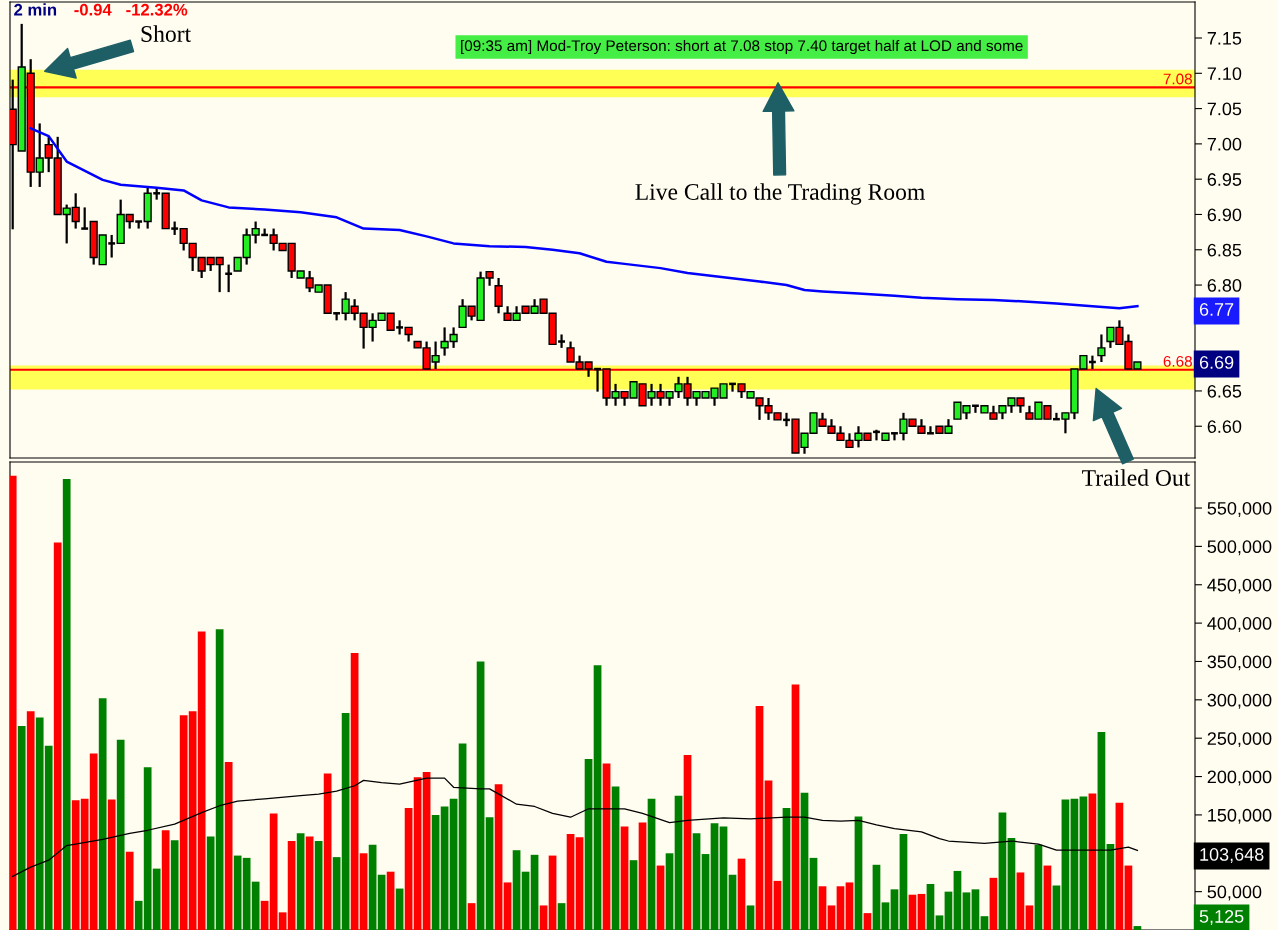  Describe the element at coordinates (1224, 179) in the screenshot. I see `y-tick-label: 6.95` at that location.